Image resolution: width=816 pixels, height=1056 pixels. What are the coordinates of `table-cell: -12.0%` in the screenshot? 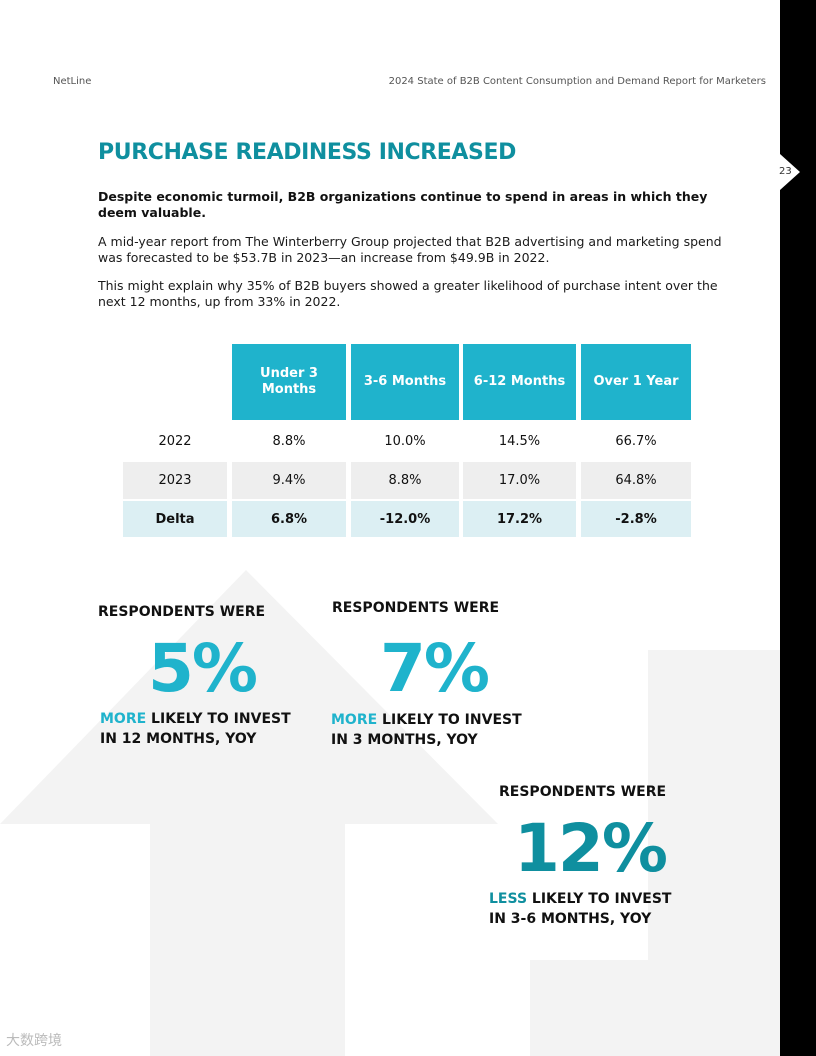 It's located at (405, 519).